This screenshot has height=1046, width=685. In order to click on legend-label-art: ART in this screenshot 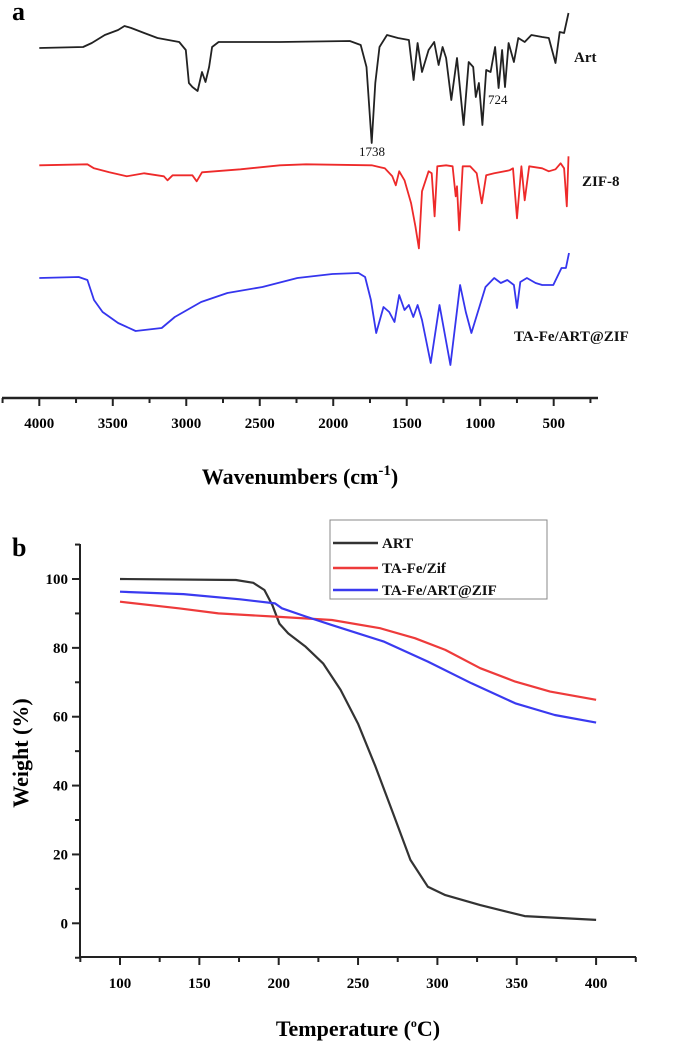, I will do `click(397, 544)`.